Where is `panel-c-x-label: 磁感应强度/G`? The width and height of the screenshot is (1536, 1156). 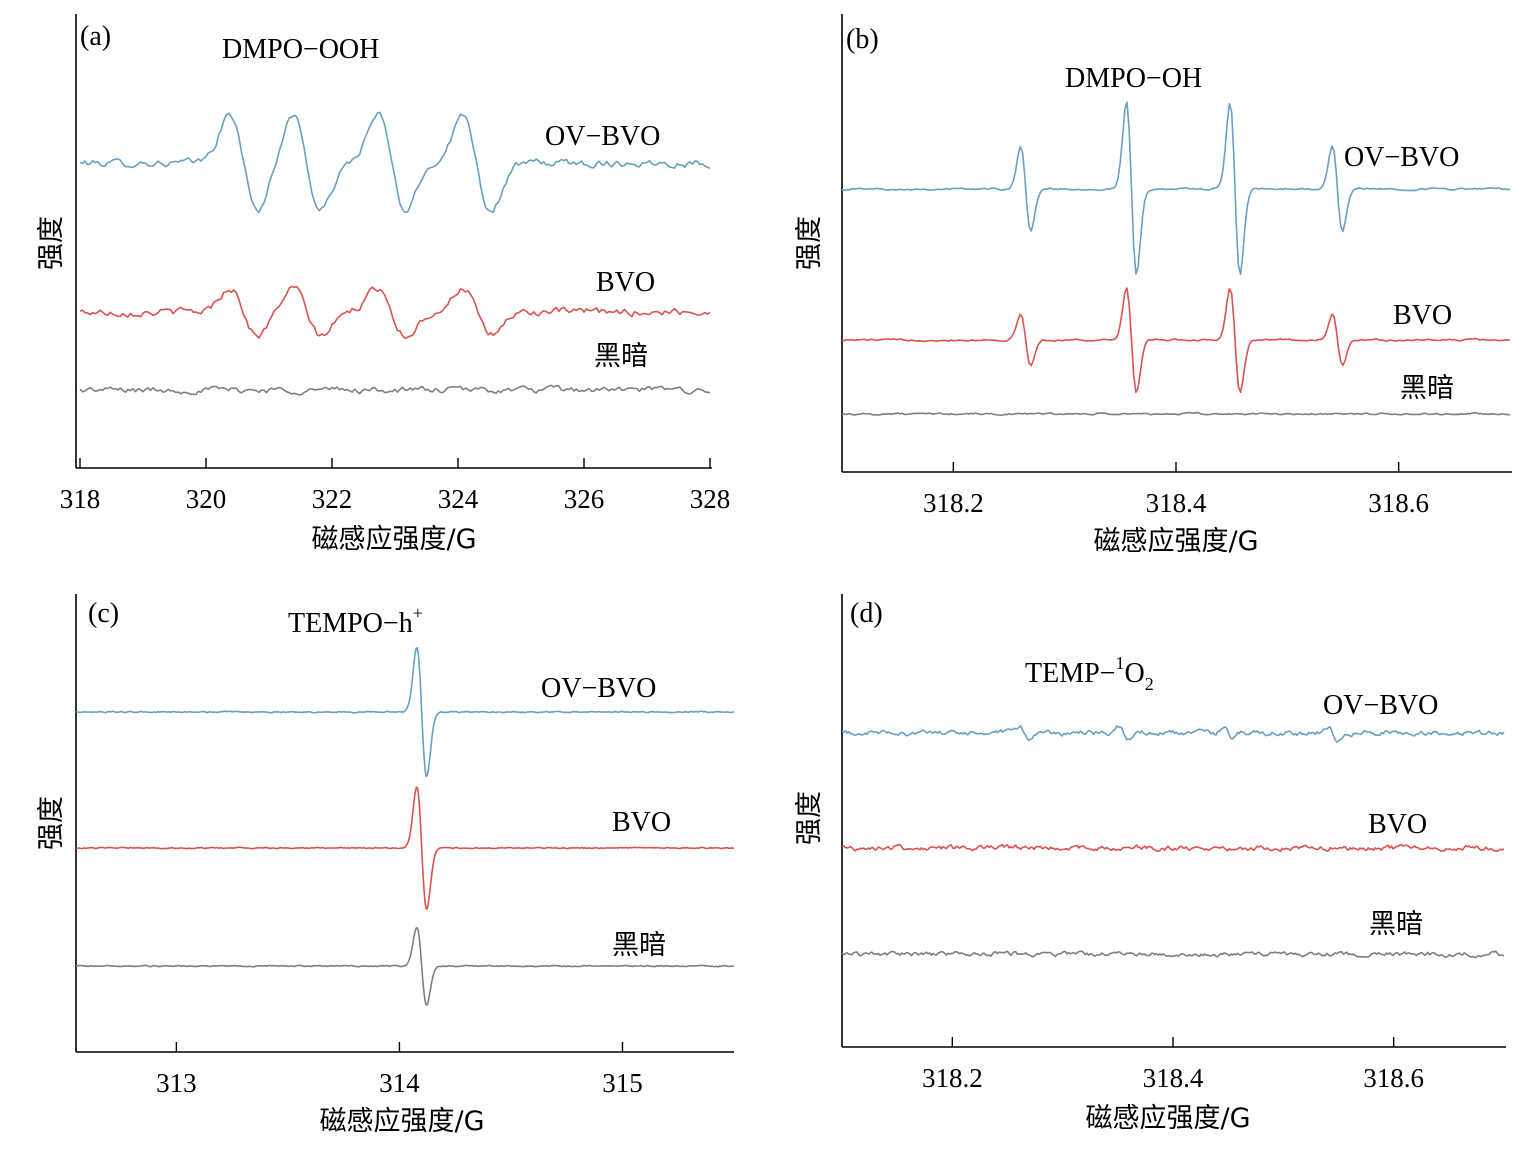 panel-c-x-label: 磁感应强度/G is located at coordinates (401, 1121).